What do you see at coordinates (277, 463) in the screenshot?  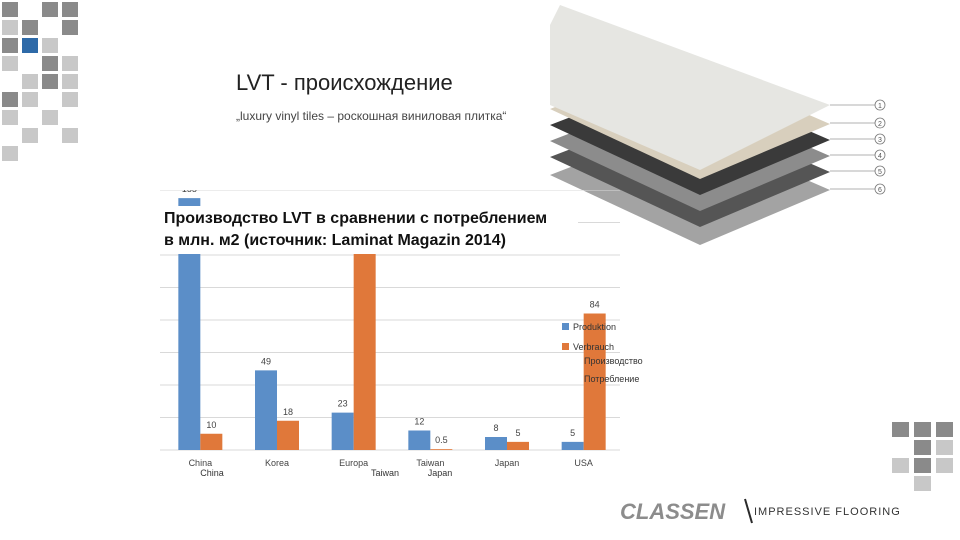 I see `category-label: Korea` at bounding box center [277, 463].